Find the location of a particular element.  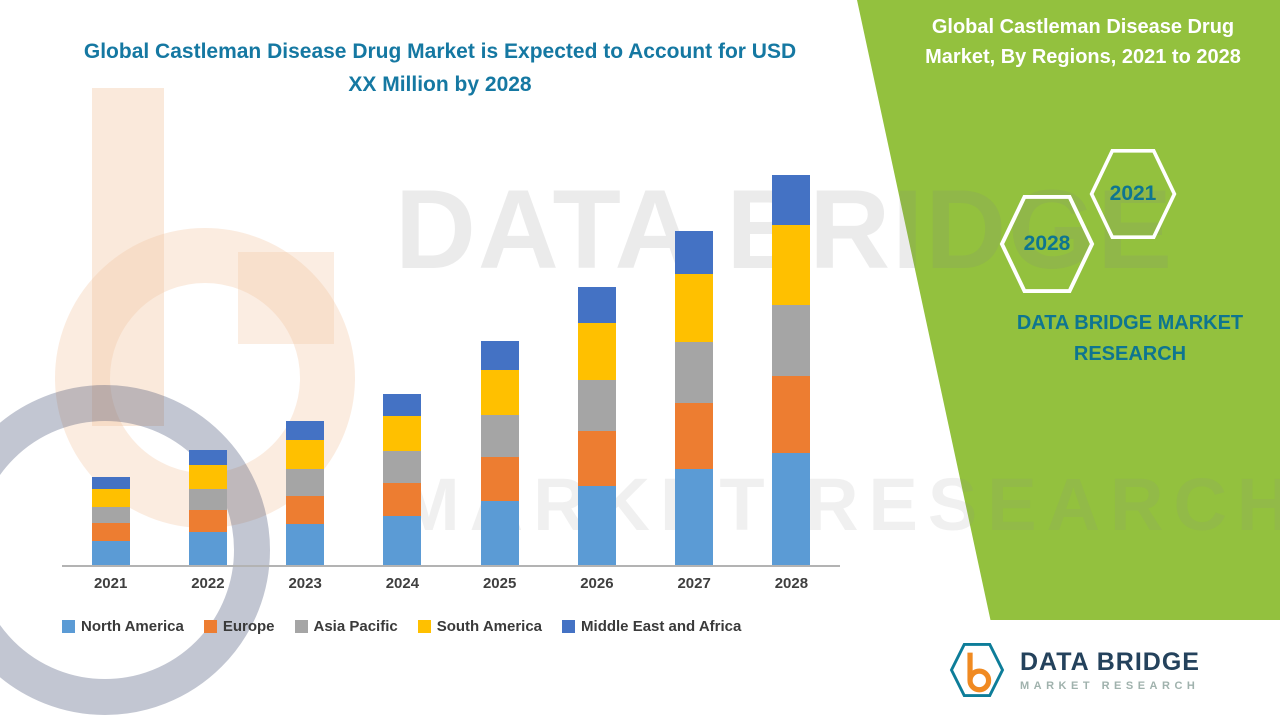

legend-item-north-america: North America is located at coordinates (123, 626).